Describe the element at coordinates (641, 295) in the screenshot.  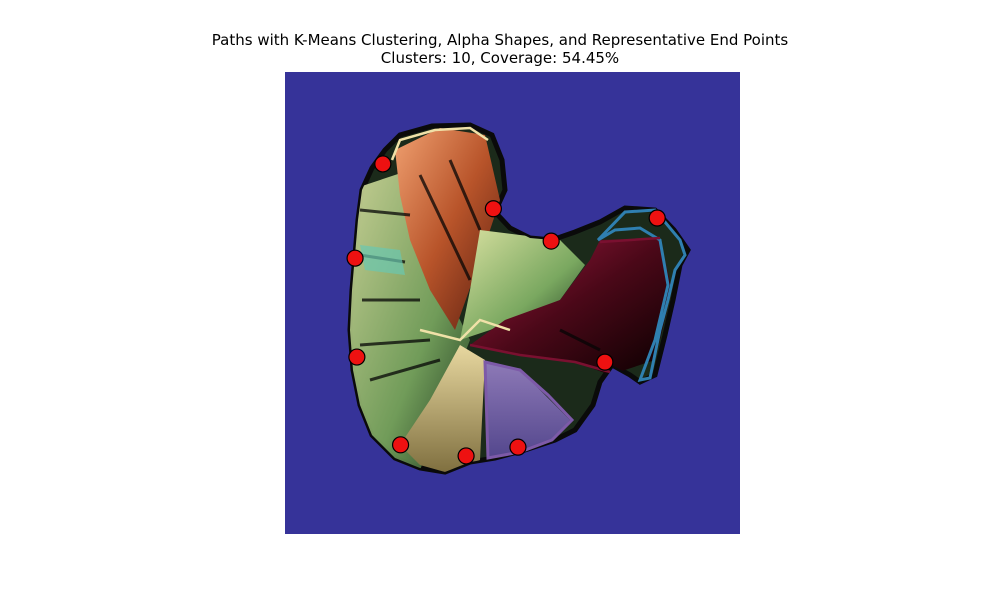
I see `cluster-outline-blue` at that location.